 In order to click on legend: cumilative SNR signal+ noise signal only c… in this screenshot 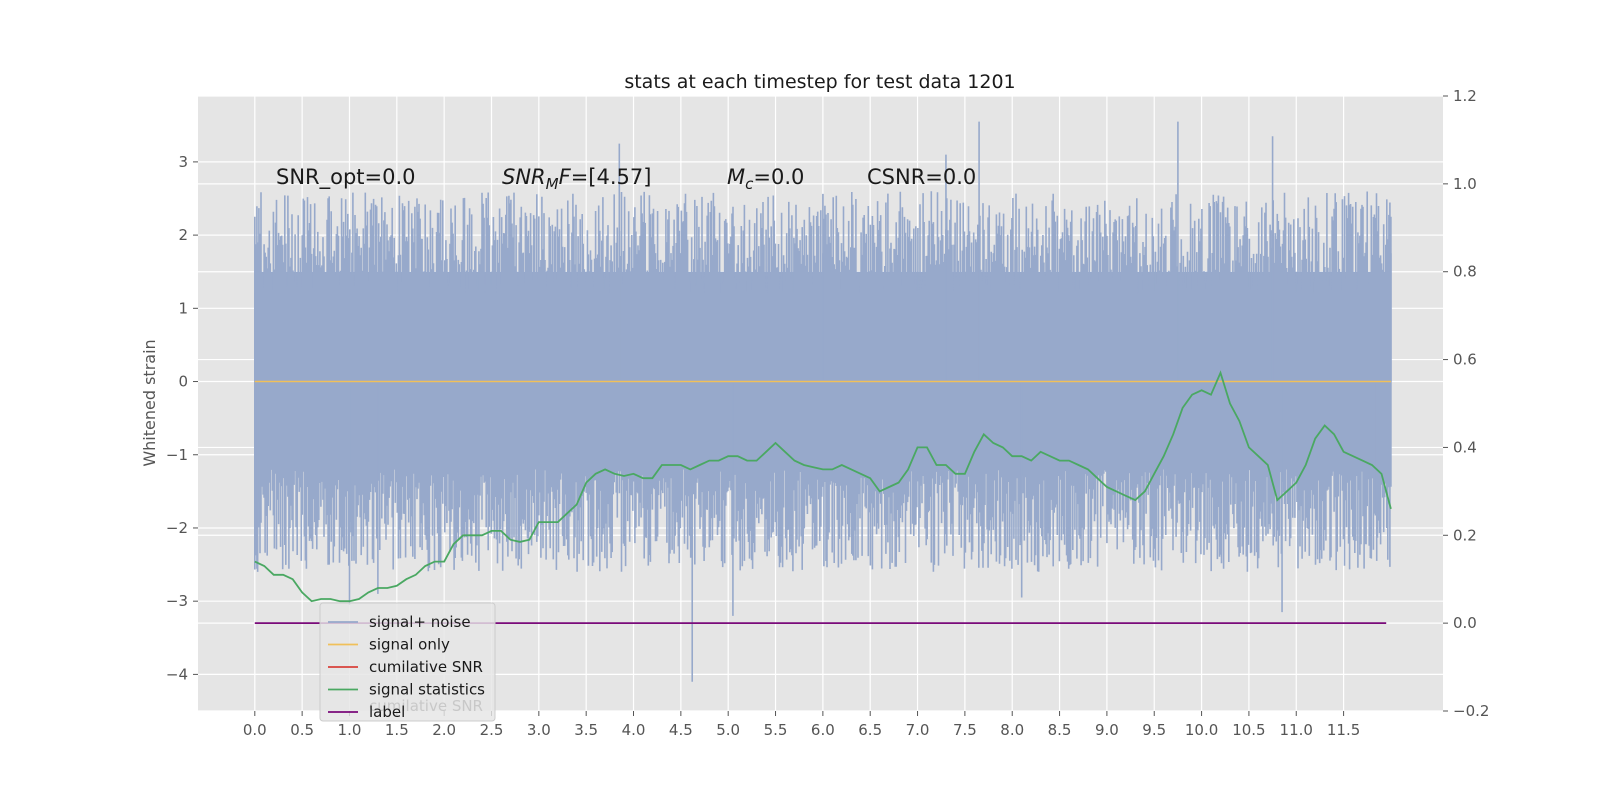, I will do `click(407, 662)`.